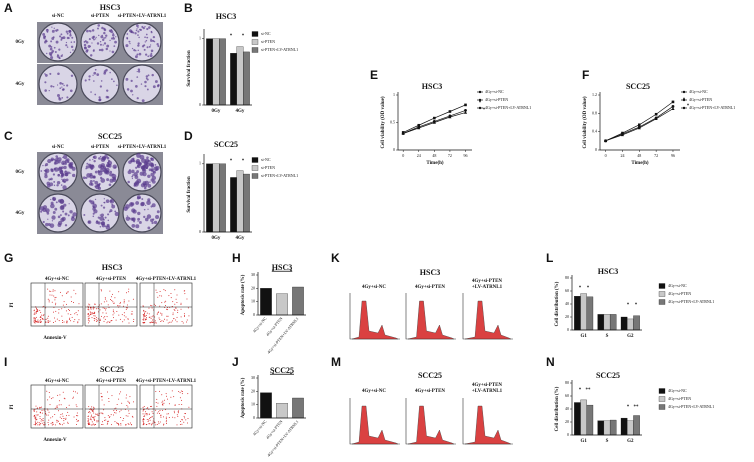 This screenshot has width=754, height=462. What do you see at coordinates (480, 108) in the screenshot?
I see `legend-marker` at bounding box center [480, 108].